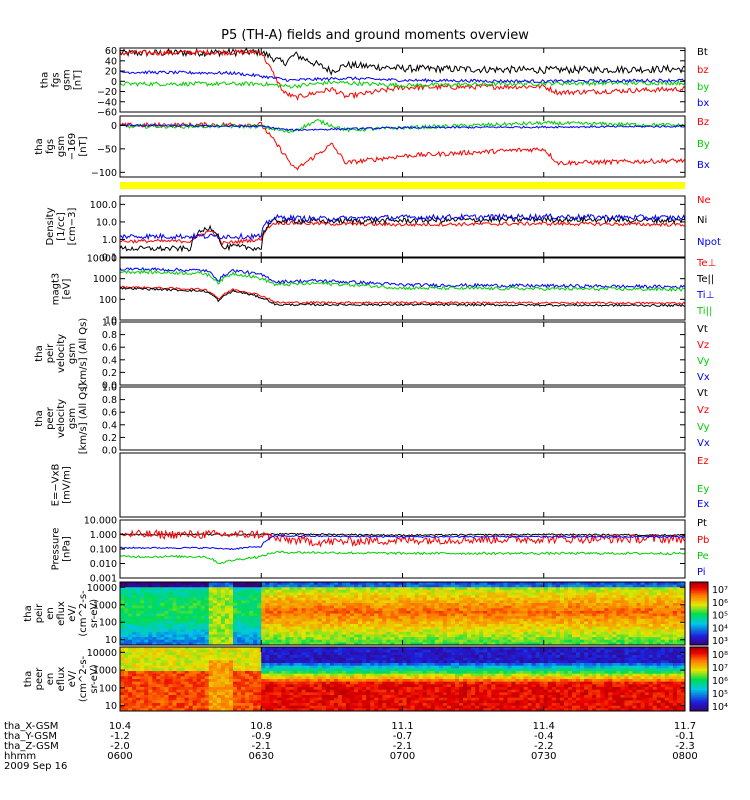  What do you see at coordinates (120, 736) in the screenshot?
I see `x-axis-value: -1.2` at bounding box center [120, 736].